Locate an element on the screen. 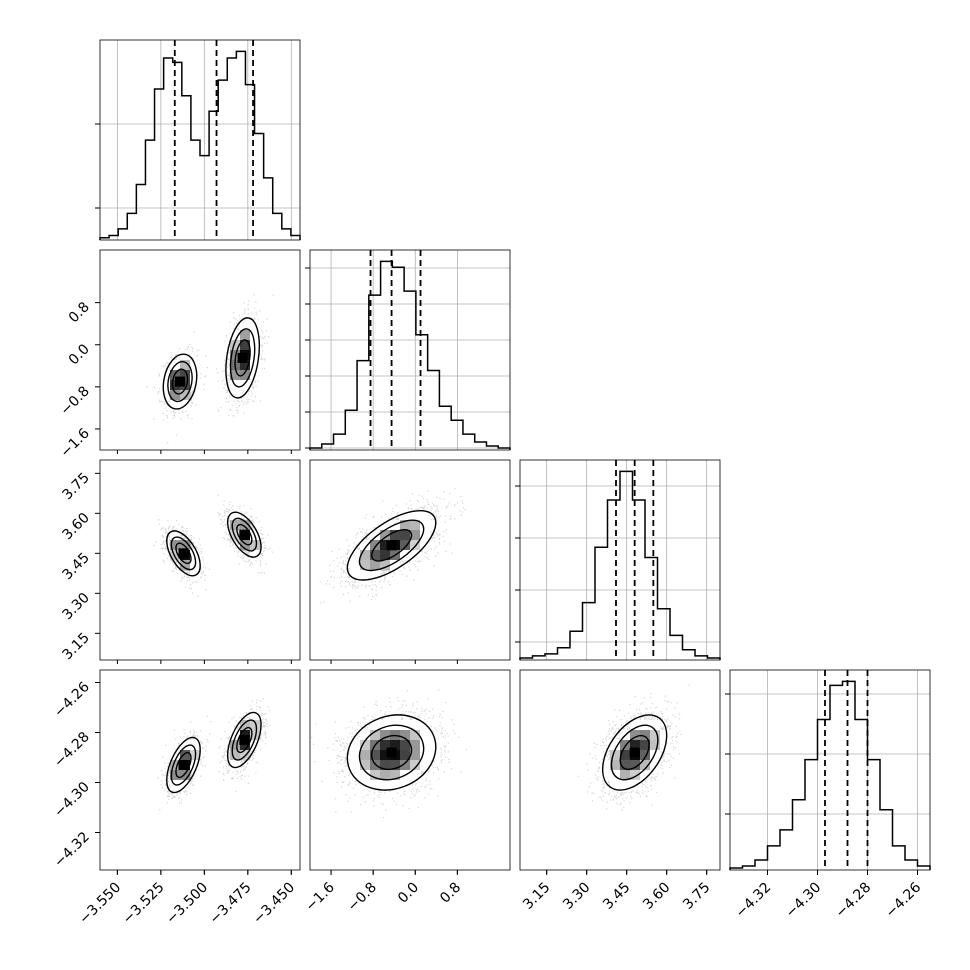 This screenshot has width=970, height=970. y-tick-label: 3.15 is located at coordinates (75, 646).